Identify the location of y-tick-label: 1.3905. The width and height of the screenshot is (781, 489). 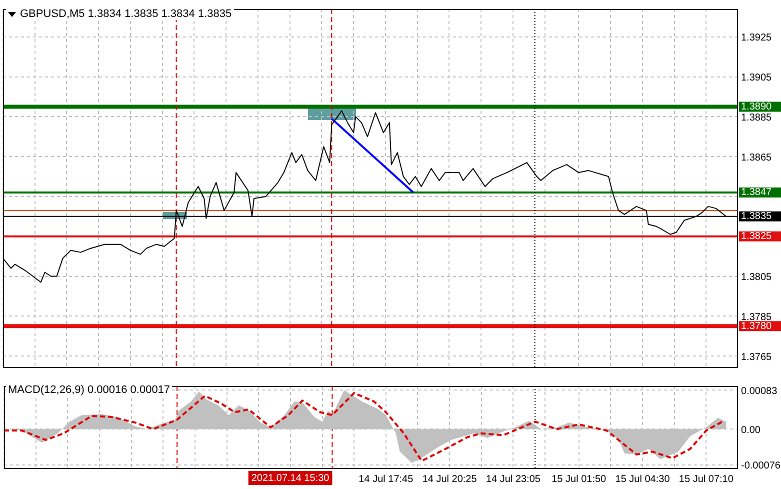
(756, 78).